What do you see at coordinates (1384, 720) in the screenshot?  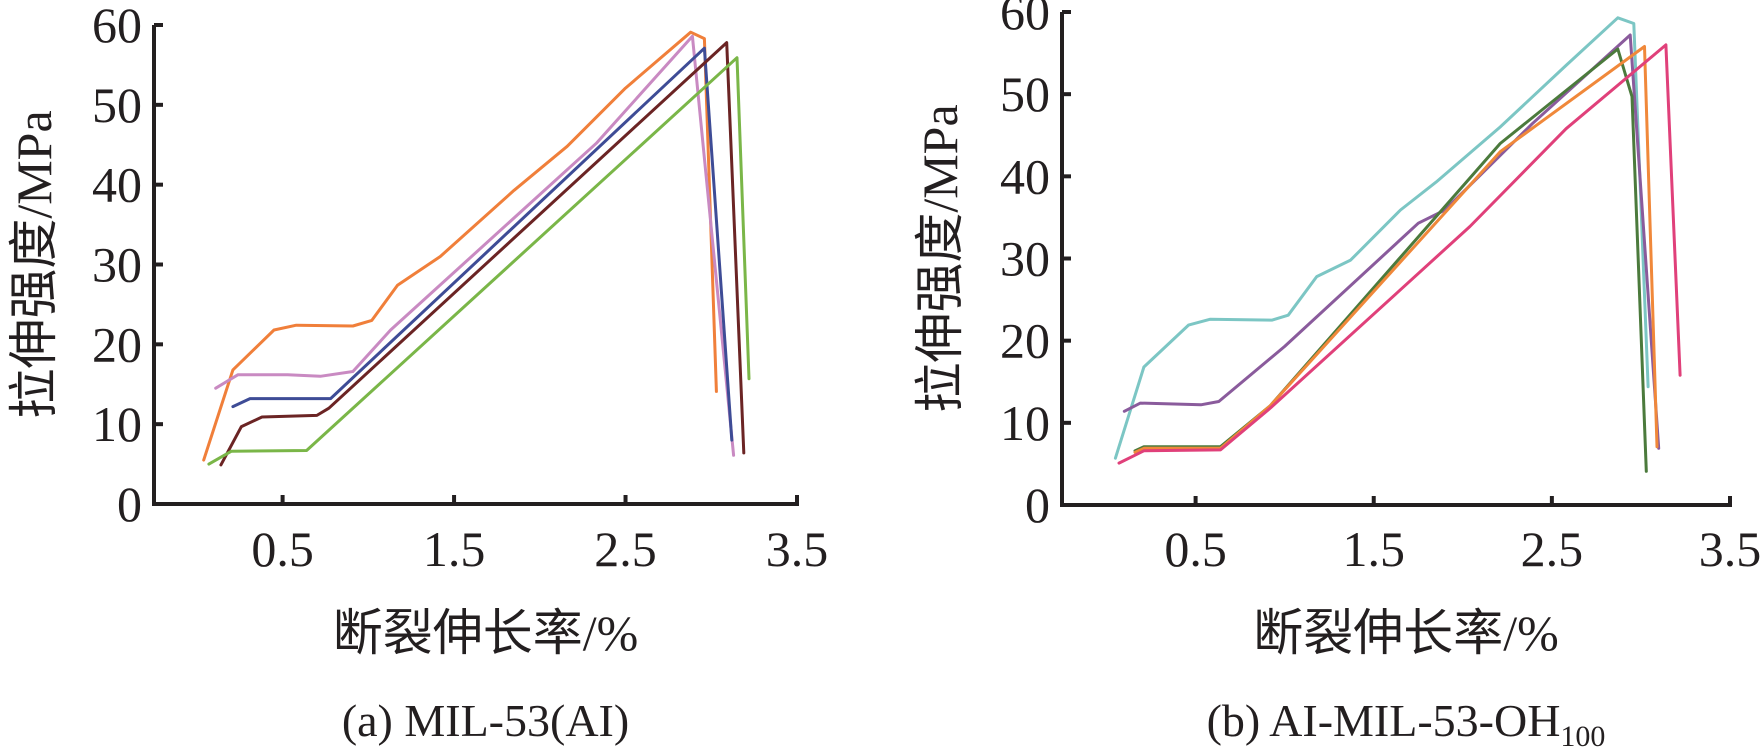 I see `caption-text: (b) AI-MIL-53-OH` at bounding box center [1384, 720].